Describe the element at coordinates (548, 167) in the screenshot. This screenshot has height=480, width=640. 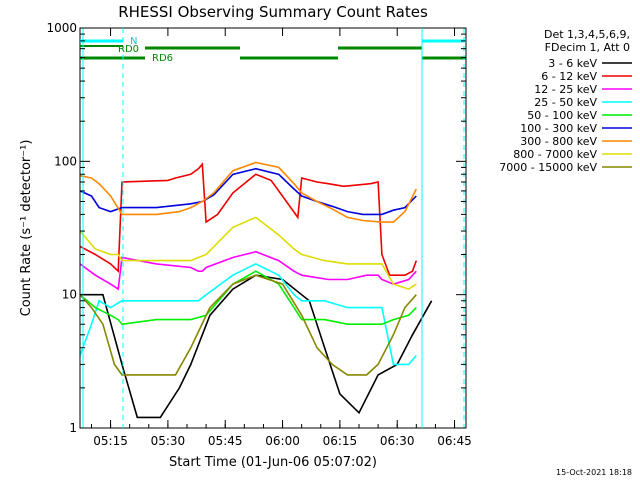
I see `legend-label-8: 7000 - 15000 keV` at that location.